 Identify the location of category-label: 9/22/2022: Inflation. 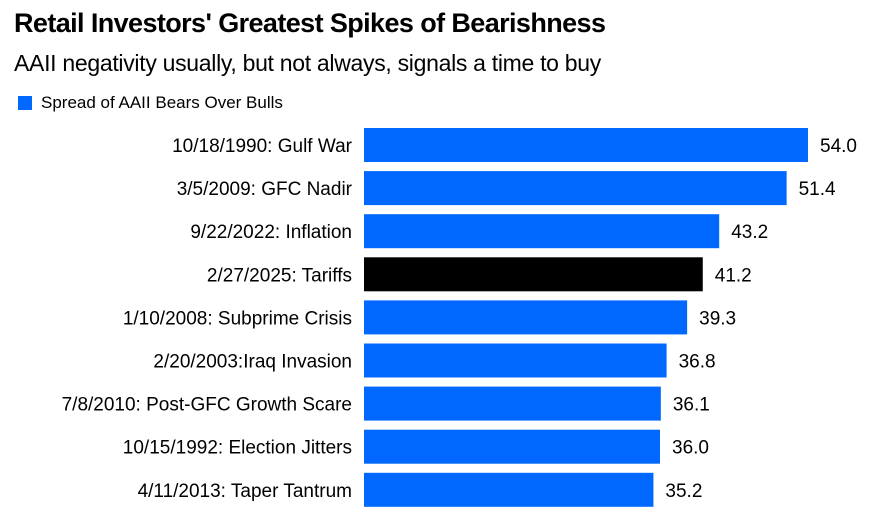
(271, 232).